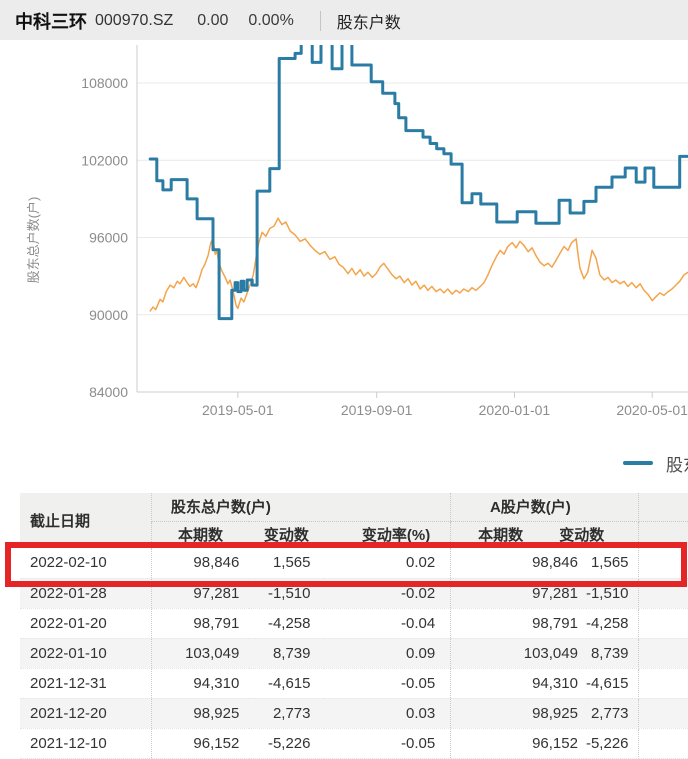 This screenshot has height=759, width=688. I want to click on table-row: 2022-01-10 103,049 8,739 0.09 103,049 8,739, so click(354, 653).